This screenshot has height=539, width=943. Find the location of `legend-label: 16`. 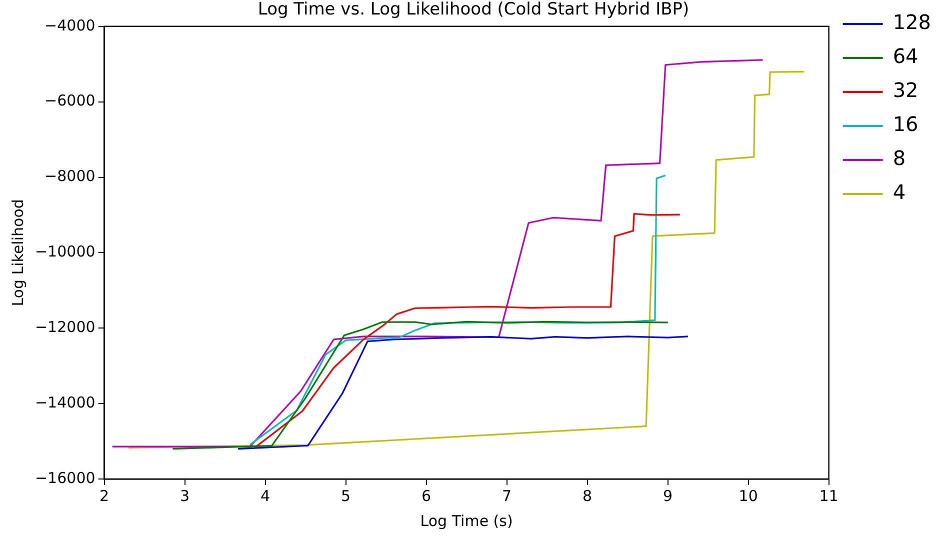

legend-label: 16 is located at coordinates (905, 124).